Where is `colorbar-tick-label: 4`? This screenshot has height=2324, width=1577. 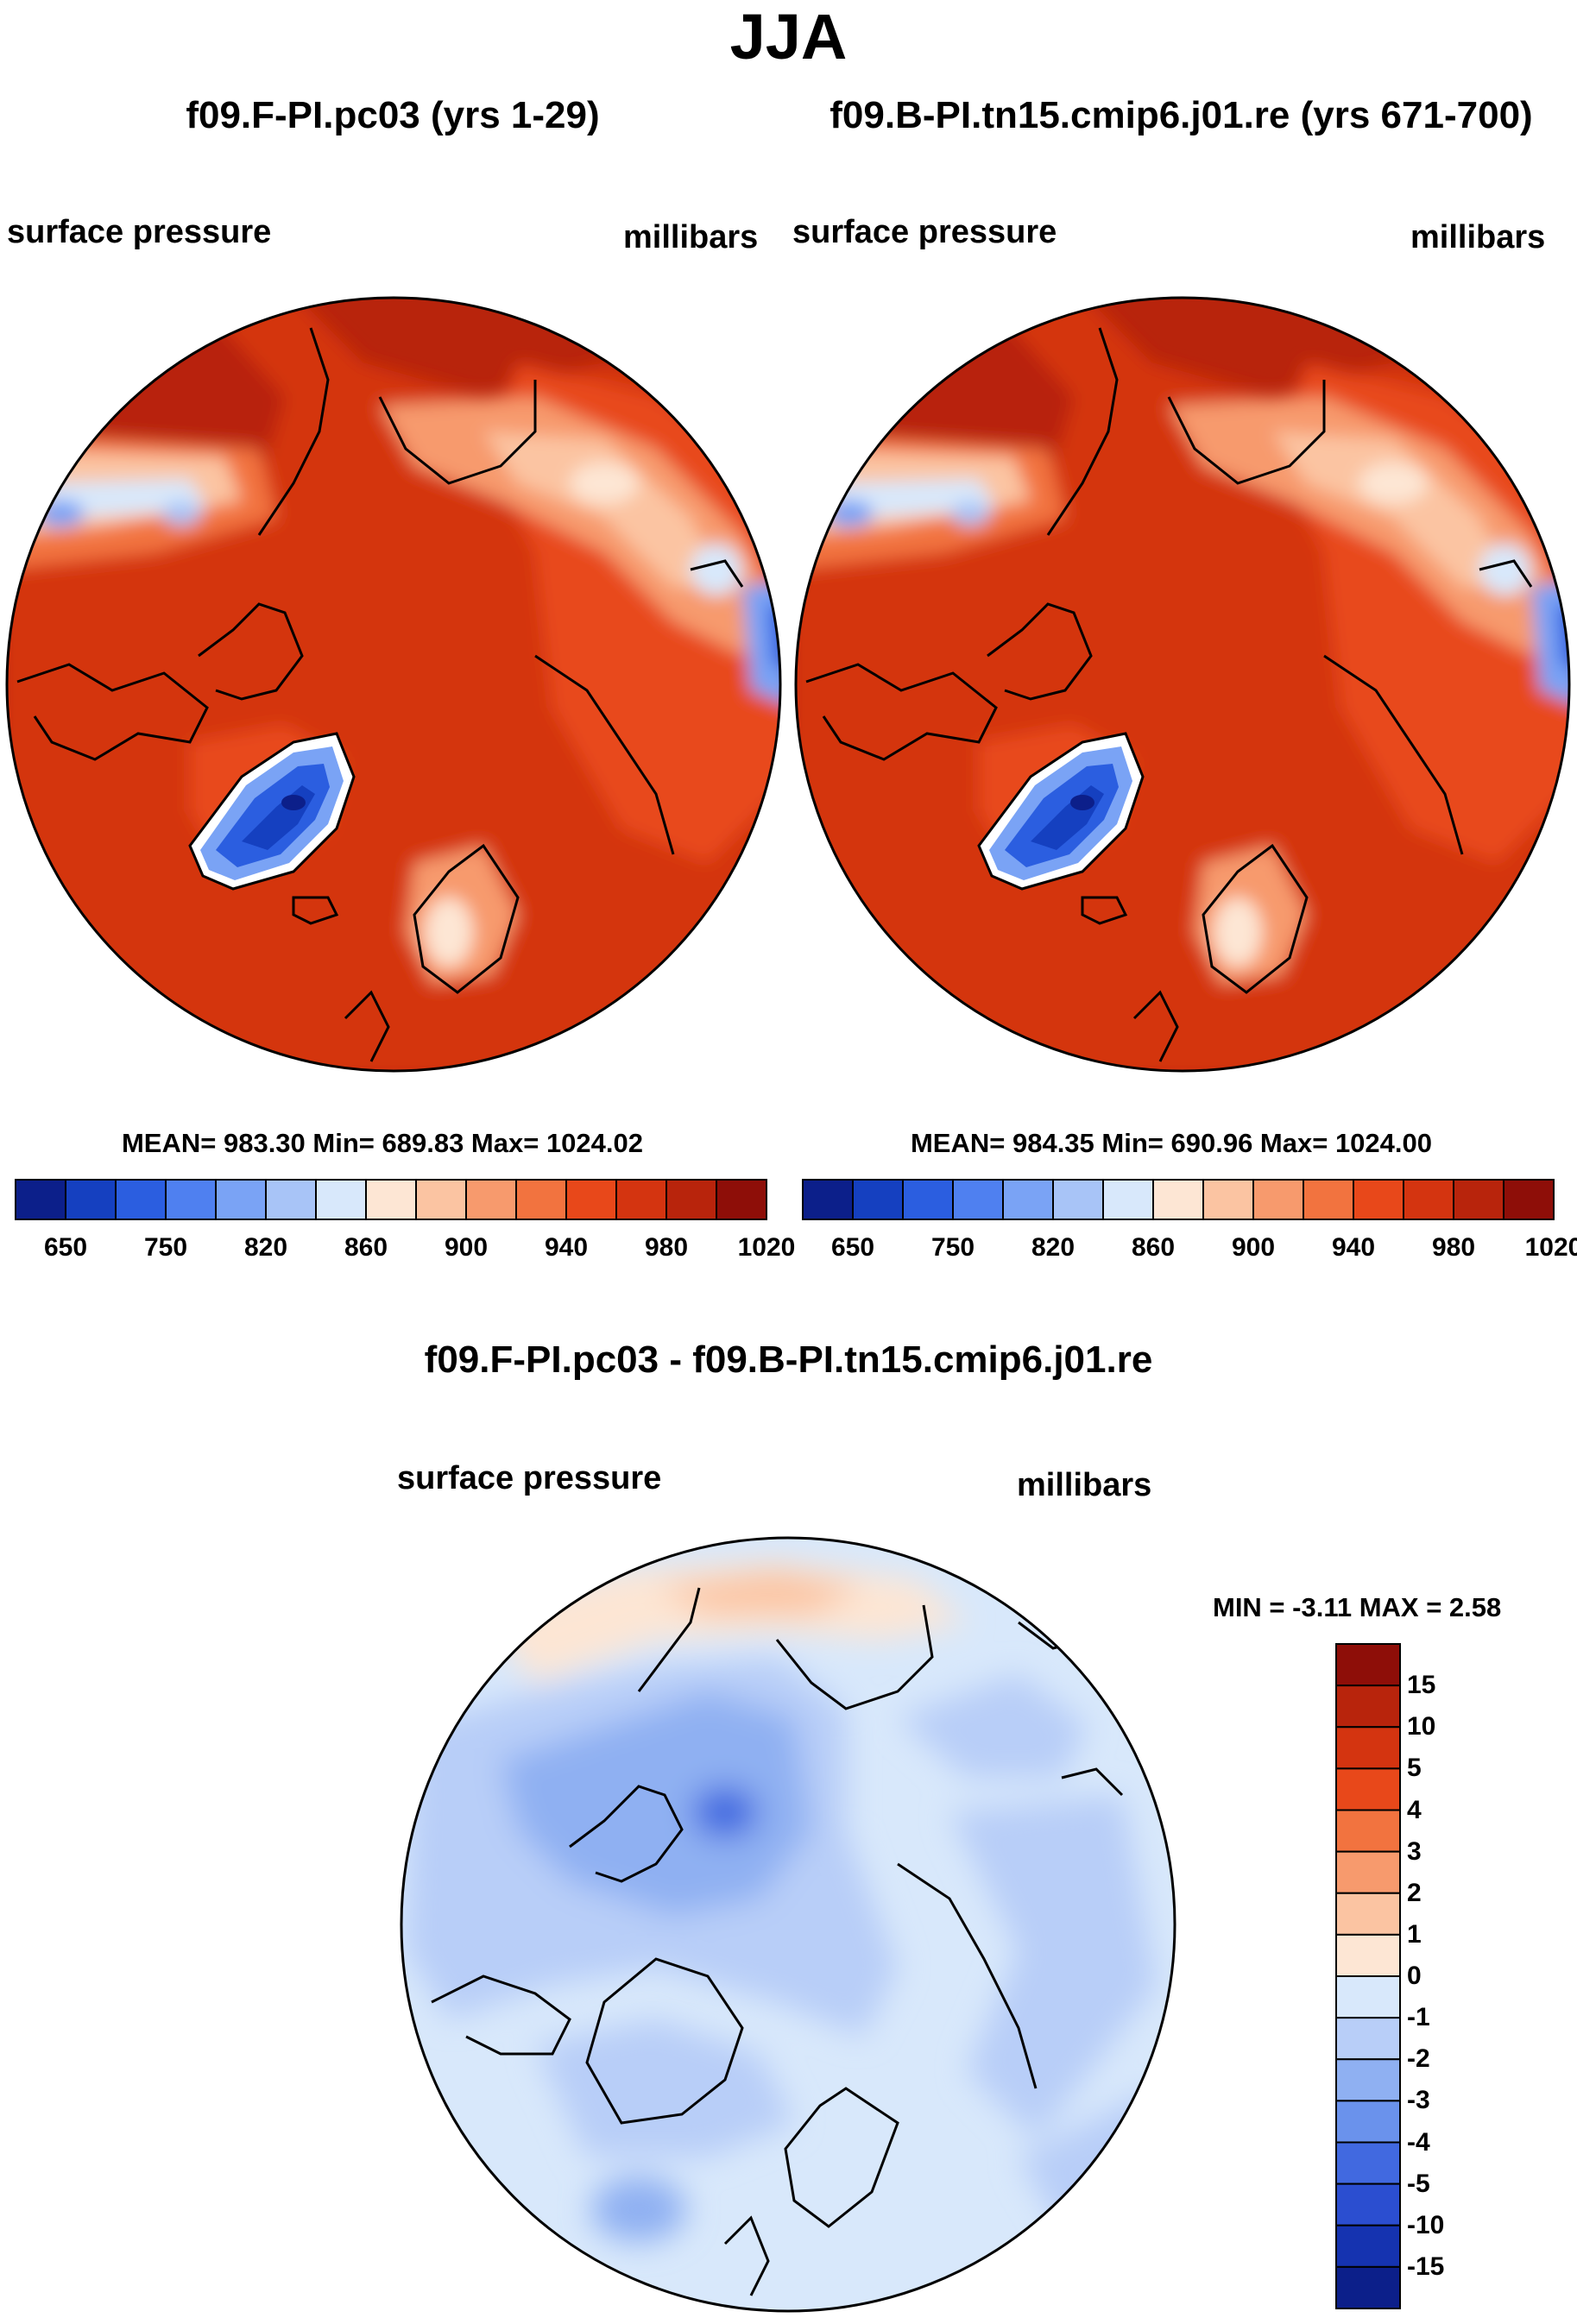
colorbar-tick-label: 4 is located at coordinates (1414, 1809).